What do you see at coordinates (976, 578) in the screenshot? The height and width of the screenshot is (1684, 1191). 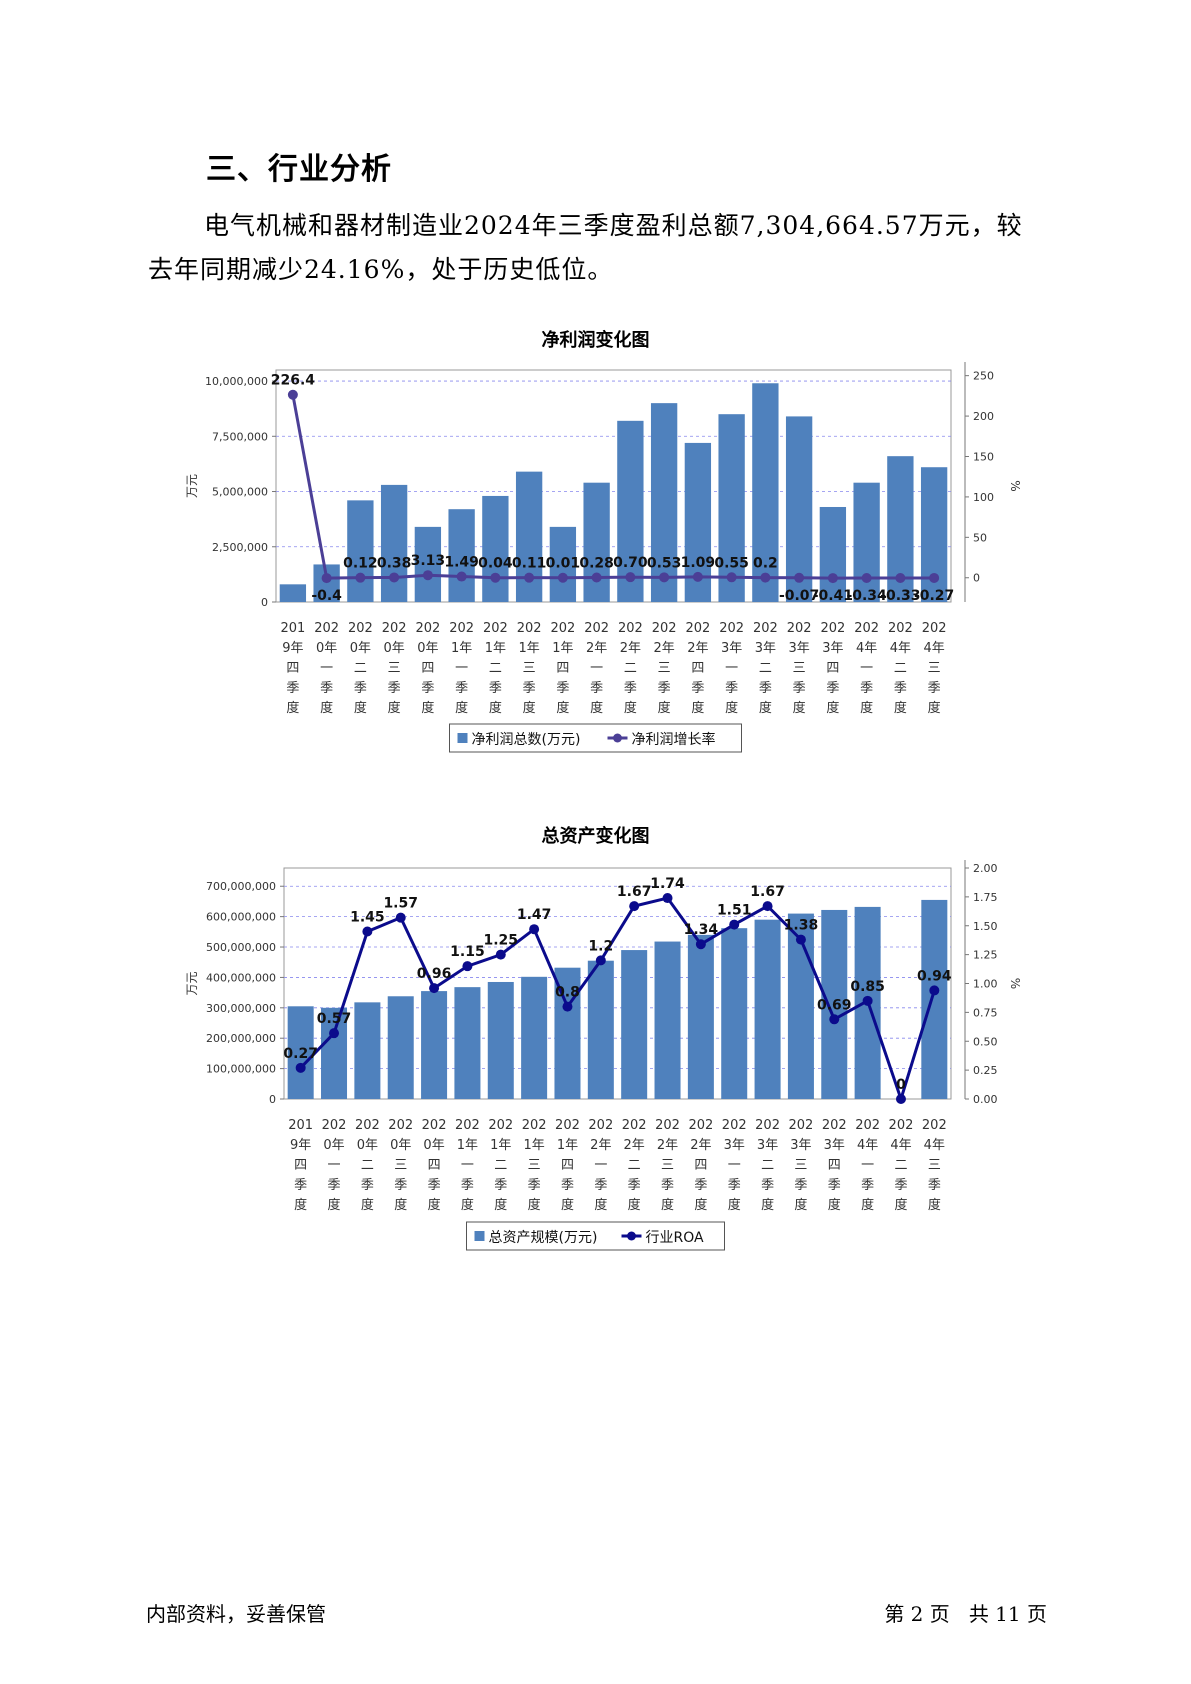 I see `y-right-tick-label: 0` at bounding box center [976, 578].